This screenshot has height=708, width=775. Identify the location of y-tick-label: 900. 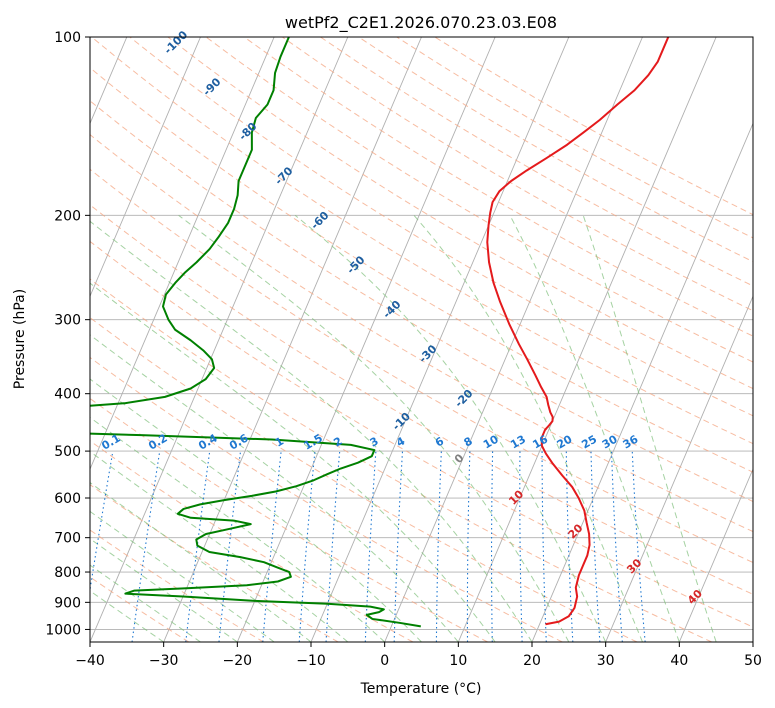
(67, 603).